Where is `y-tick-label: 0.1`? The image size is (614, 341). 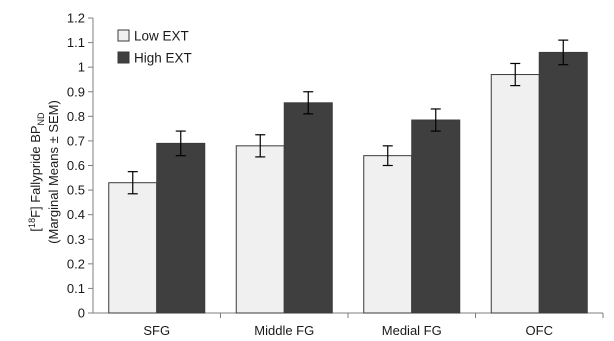 y-tick-label: 0.1 is located at coordinates (76, 288).